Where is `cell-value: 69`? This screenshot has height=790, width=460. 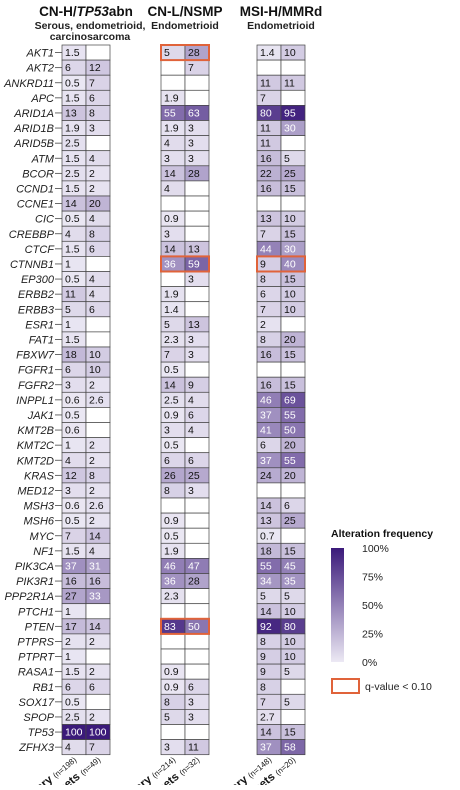 cell-value: 69 is located at coordinates (290, 400).